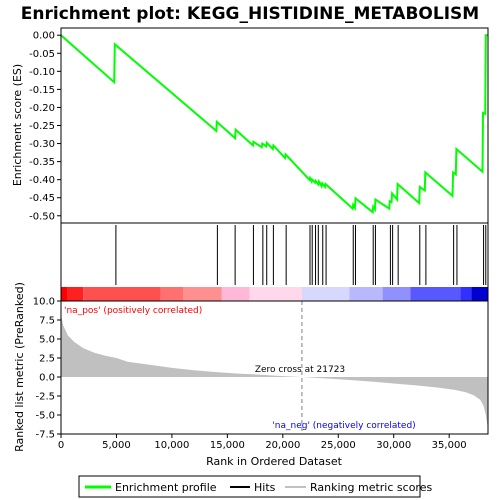 This screenshot has width=500, height=500. I want to click on metric-axis-label: Ranked list metric (PreRanked), so click(19, 367).